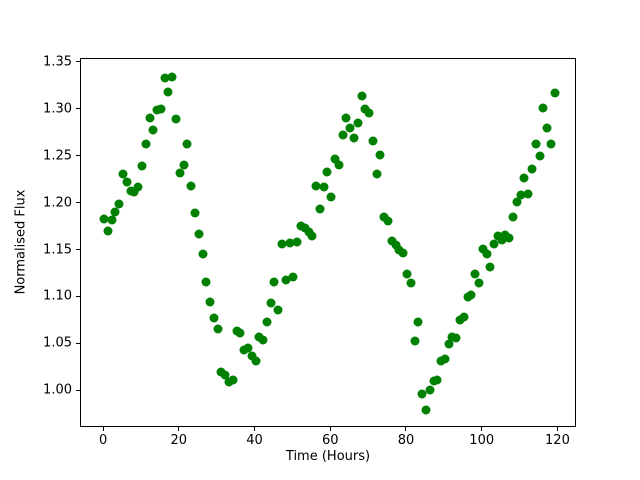  I want to click on x-tick-label: 100, so click(482, 440).